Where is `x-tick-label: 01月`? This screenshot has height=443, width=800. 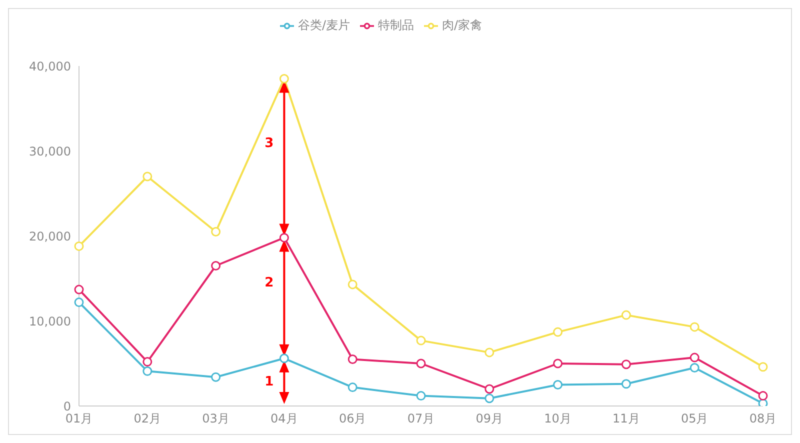 x-tick-label: 01月 is located at coordinates (79, 419).